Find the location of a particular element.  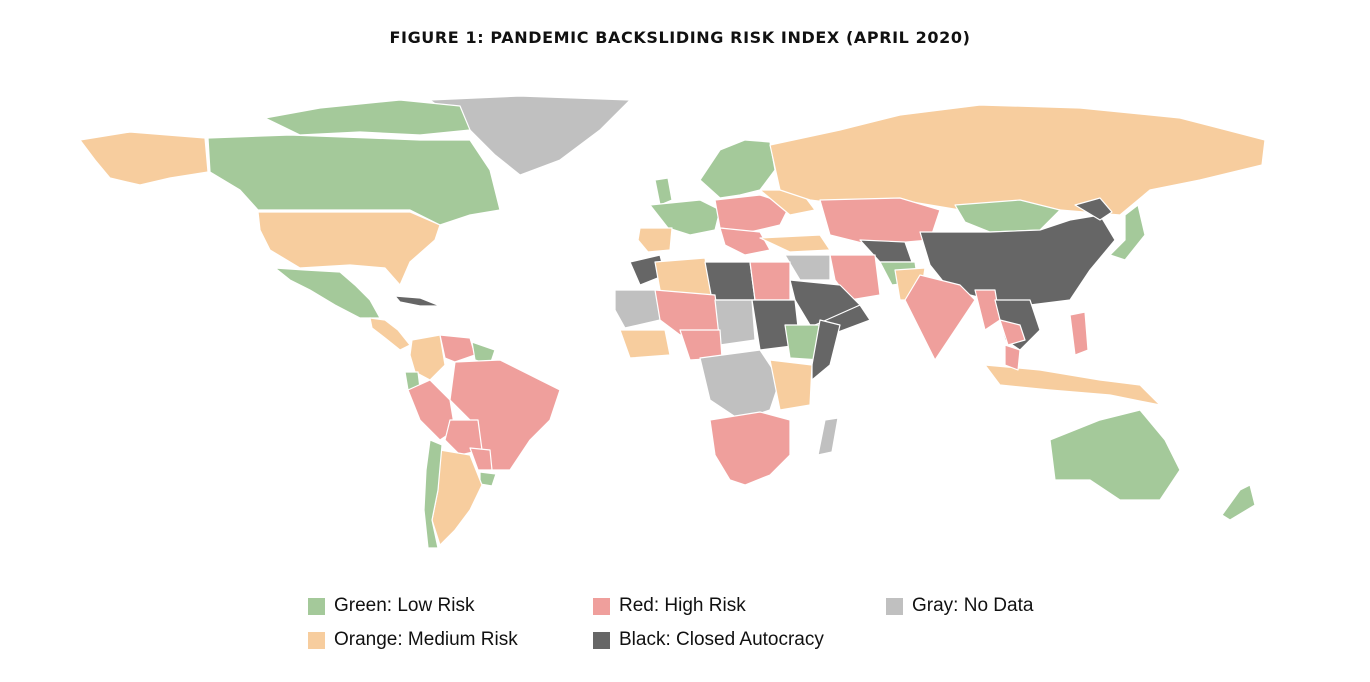

legend-label-orange: Orange: Medium Risk is located at coordinates (426, 639).